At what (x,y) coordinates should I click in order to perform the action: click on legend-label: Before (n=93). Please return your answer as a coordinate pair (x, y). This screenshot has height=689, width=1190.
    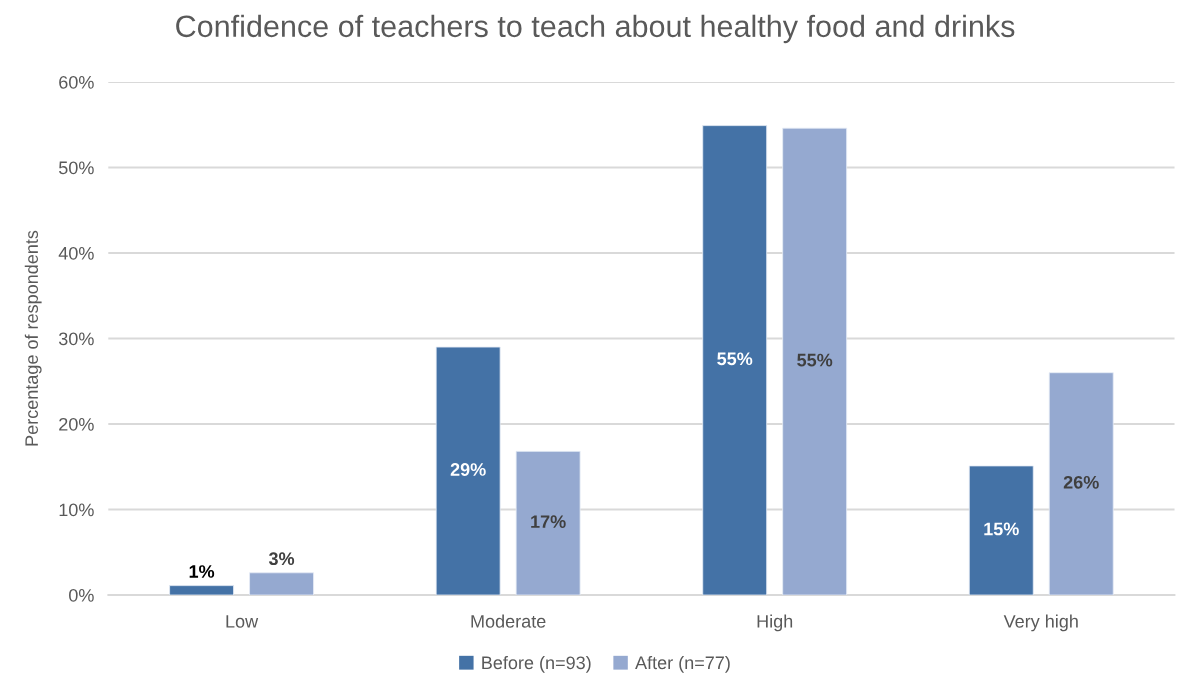
    Looking at the image, I should click on (536, 664).